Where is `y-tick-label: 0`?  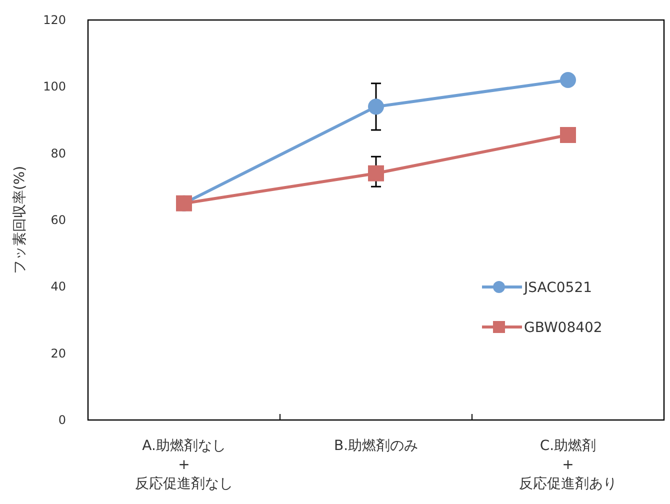 y-tick-label: 0 is located at coordinates (62, 420).